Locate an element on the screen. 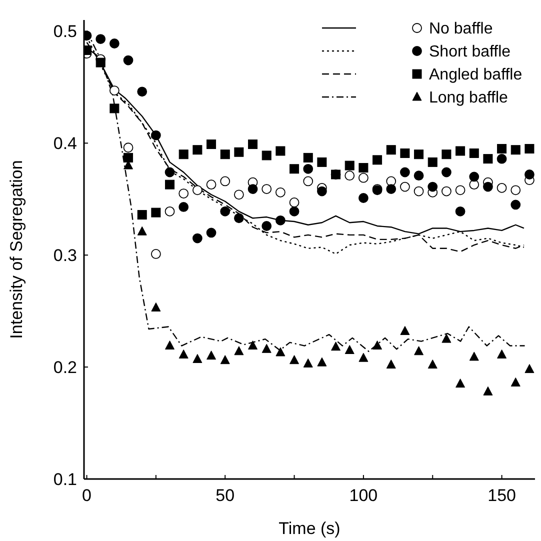  x-tick-label: 0 is located at coordinates (87, 495).